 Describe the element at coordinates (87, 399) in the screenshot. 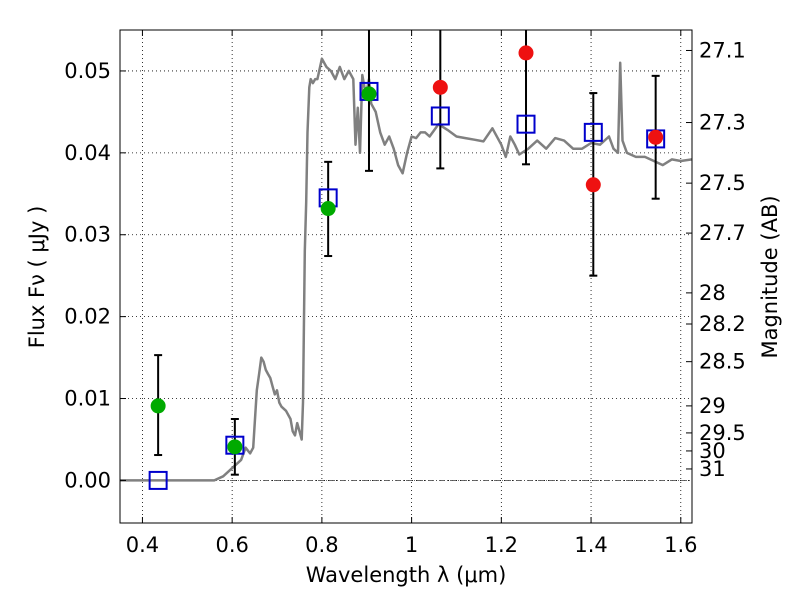

I see `y-tick-label: 0.01` at that location.